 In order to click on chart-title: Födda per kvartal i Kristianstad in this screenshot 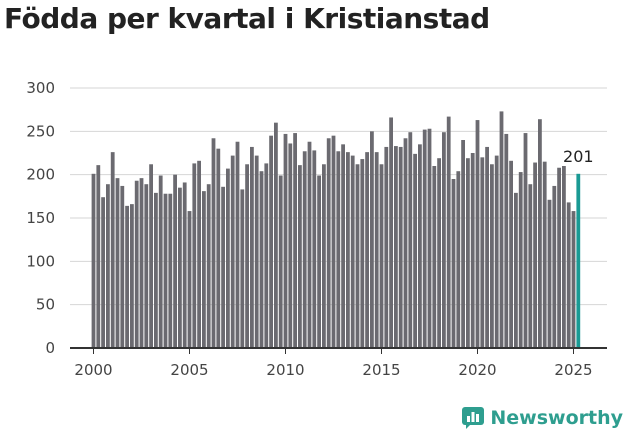, I will do `click(247, 18)`.